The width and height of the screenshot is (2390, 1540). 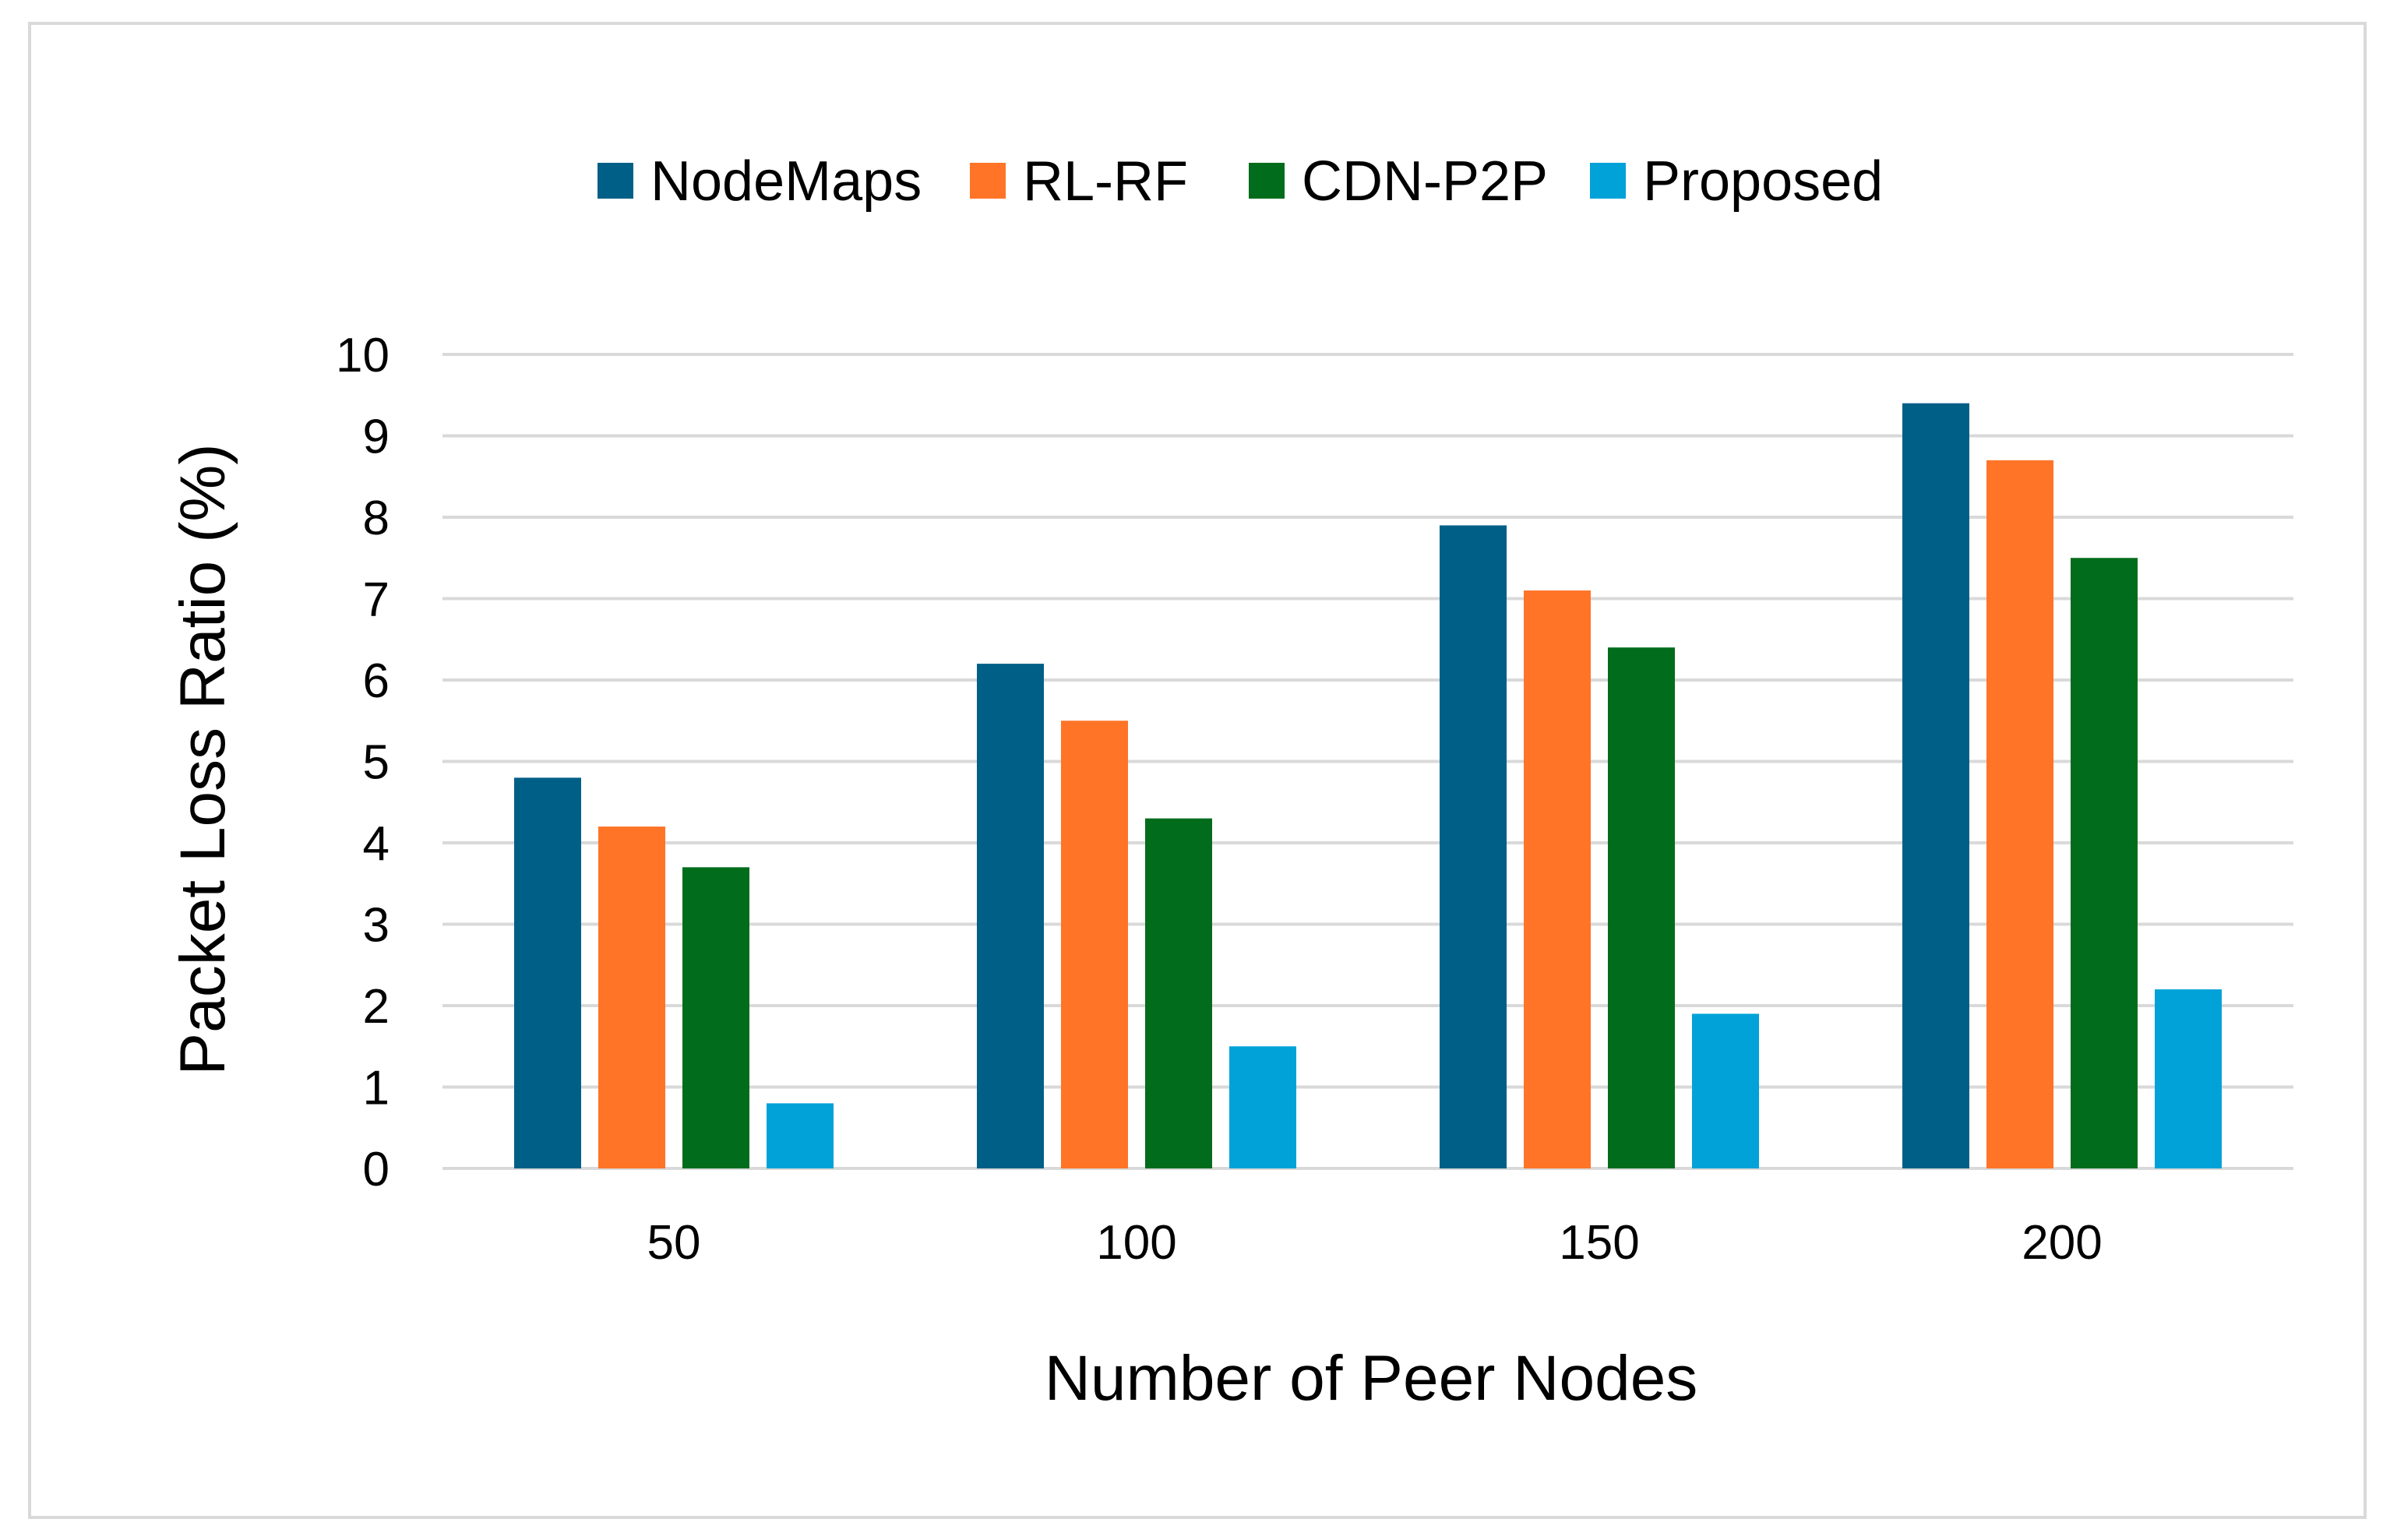 I want to click on y-tick-label: 0, so click(x=376, y=1169).